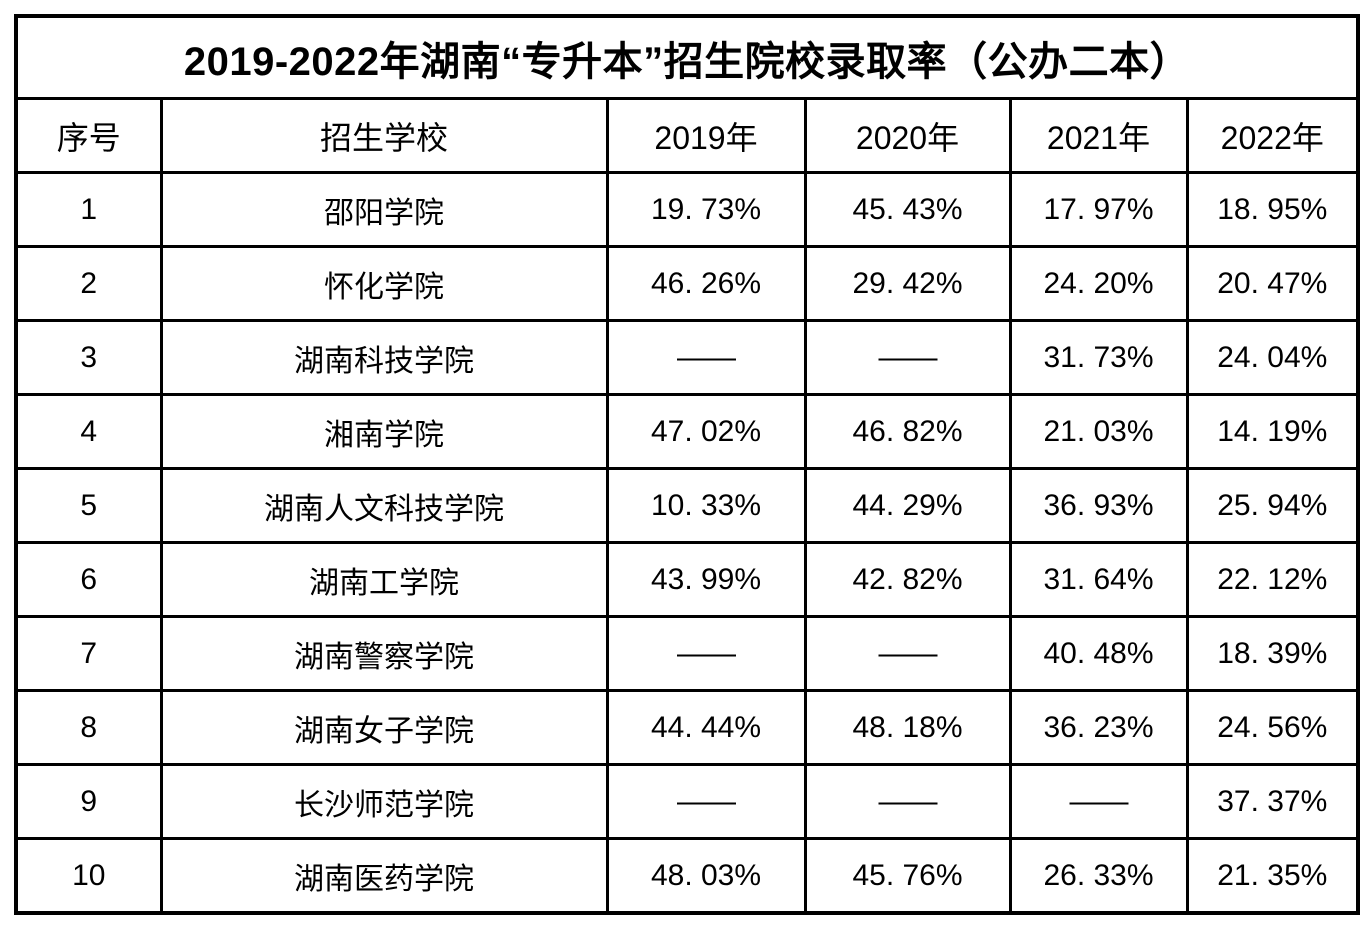 Image resolution: width=1372 pixels, height=952 pixels. What do you see at coordinates (907, 727) in the screenshot?
I see `rate-2020: 48. 18%` at bounding box center [907, 727].